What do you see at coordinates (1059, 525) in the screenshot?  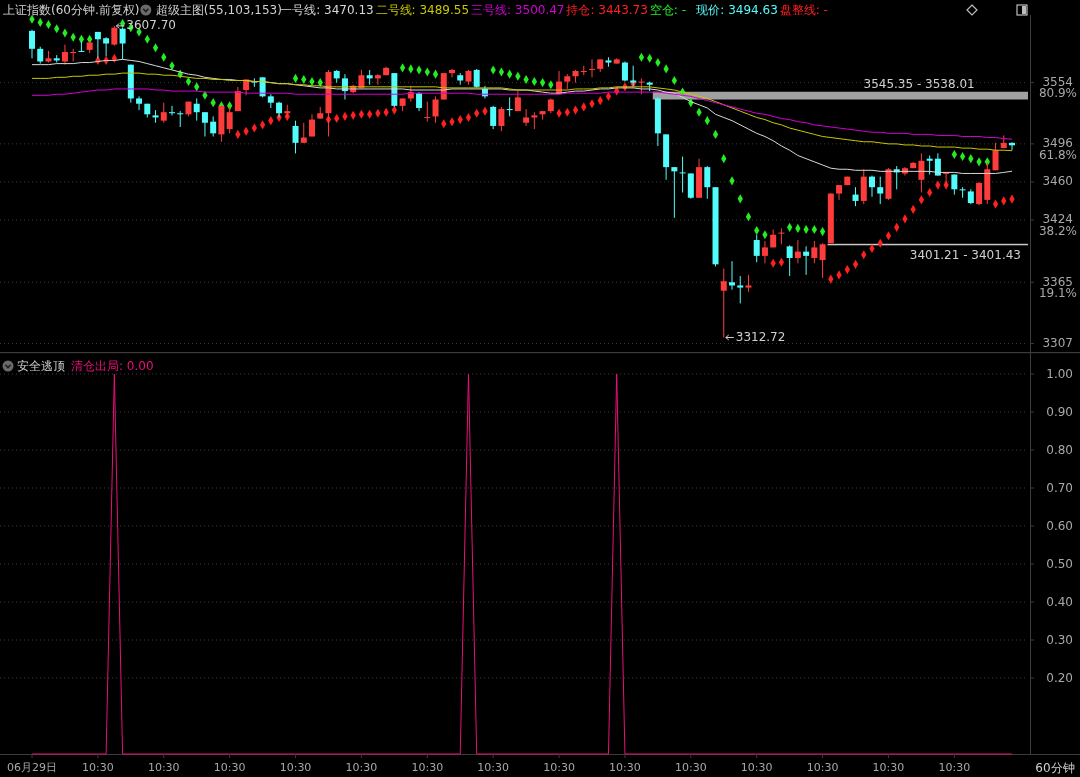 I see `y-tick-label: 0.60` at bounding box center [1059, 525].